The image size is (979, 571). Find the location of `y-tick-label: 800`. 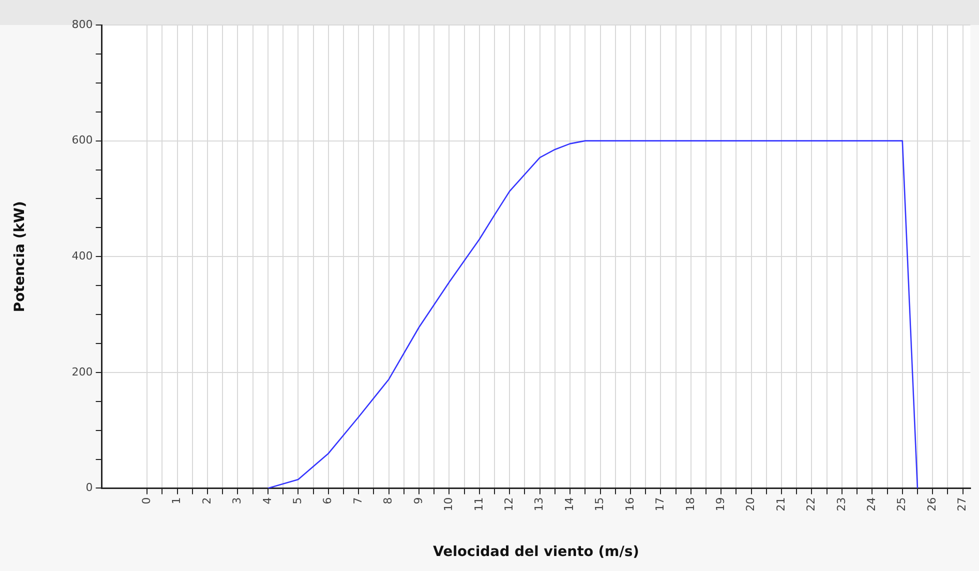

y-tick-label: 800 is located at coordinates (82, 24).